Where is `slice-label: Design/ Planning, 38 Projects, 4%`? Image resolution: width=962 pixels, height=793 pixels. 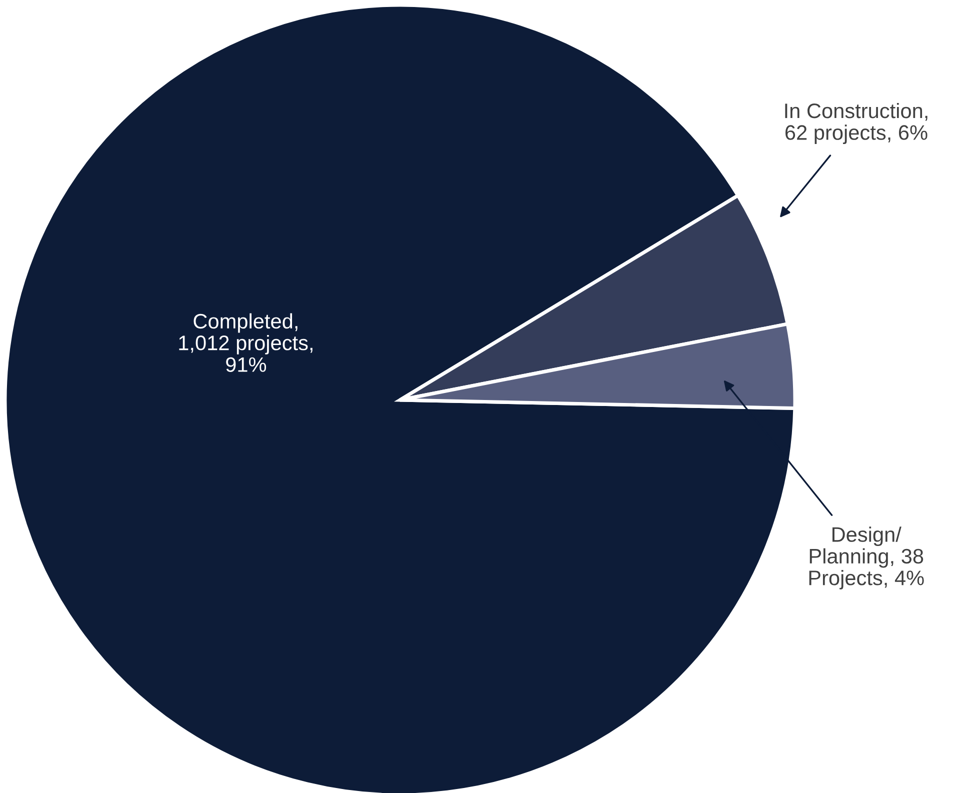 slice-label: Design/ Planning, 38 Projects, 4% is located at coordinates (866, 558).